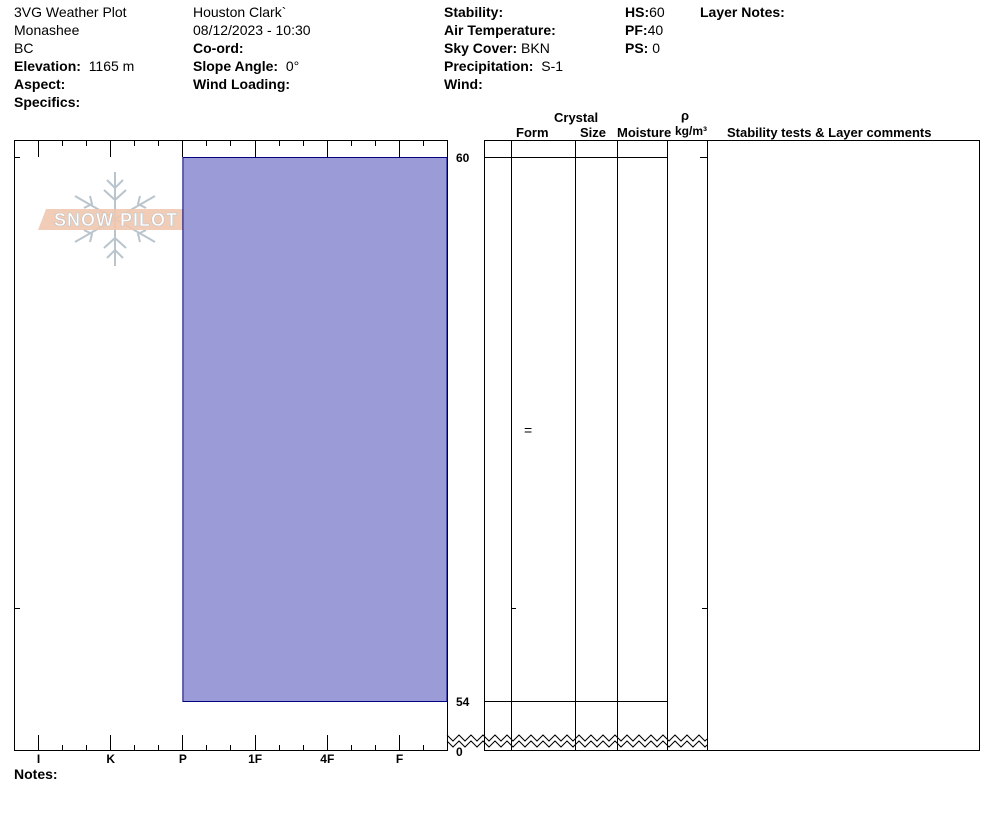 This screenshot has height=840, width=994. What do you see at coordinates (47, 66) in the screenshot?
I see `elevation-label: Elevation:` at bounding box center [47, 66].